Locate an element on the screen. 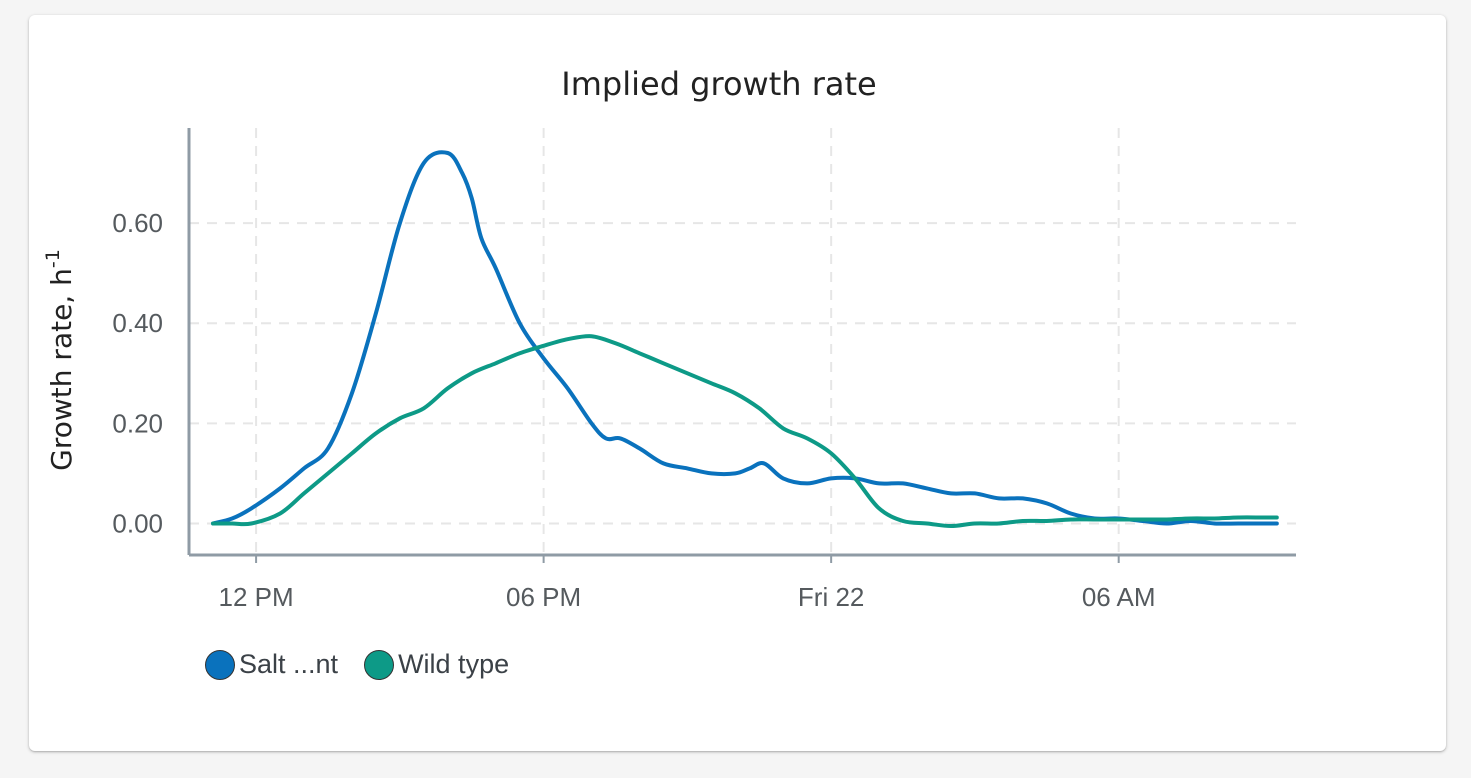 The height and width of the screenshot is (778, 1471). legend-swatch-salt is located at coordinates (220, 664).